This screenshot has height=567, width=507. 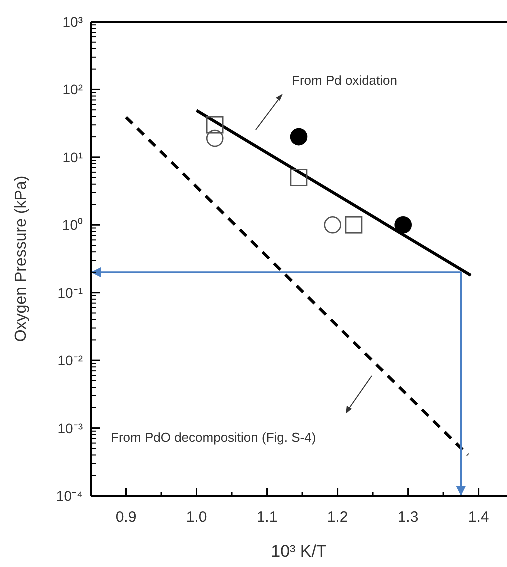 I want to click on y-tick-label: 10⁻², so click(x=71, y=360).